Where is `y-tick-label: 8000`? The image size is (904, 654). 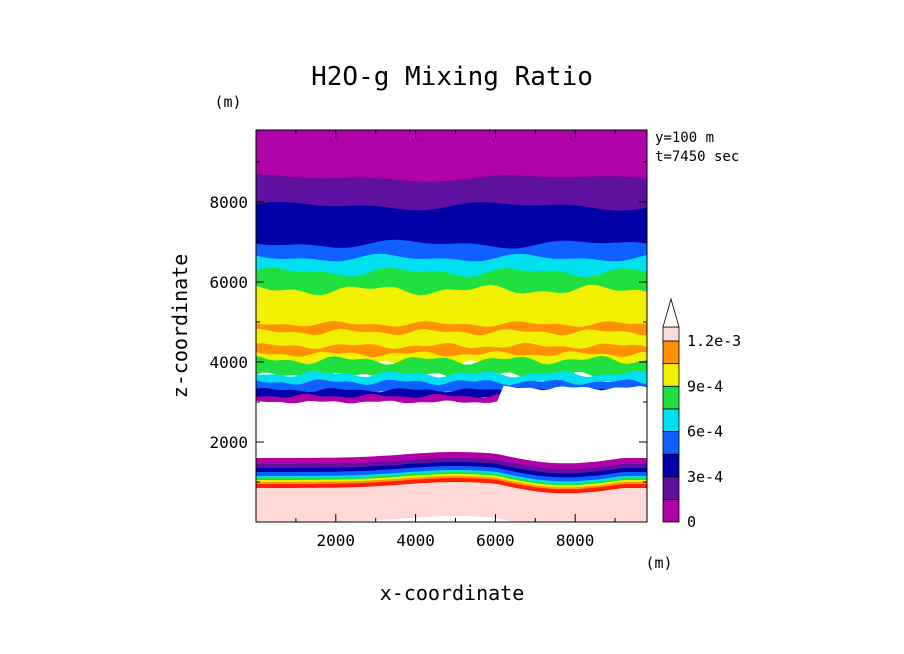
y-tick-label: 8000 is located at coordinates (228, 202).